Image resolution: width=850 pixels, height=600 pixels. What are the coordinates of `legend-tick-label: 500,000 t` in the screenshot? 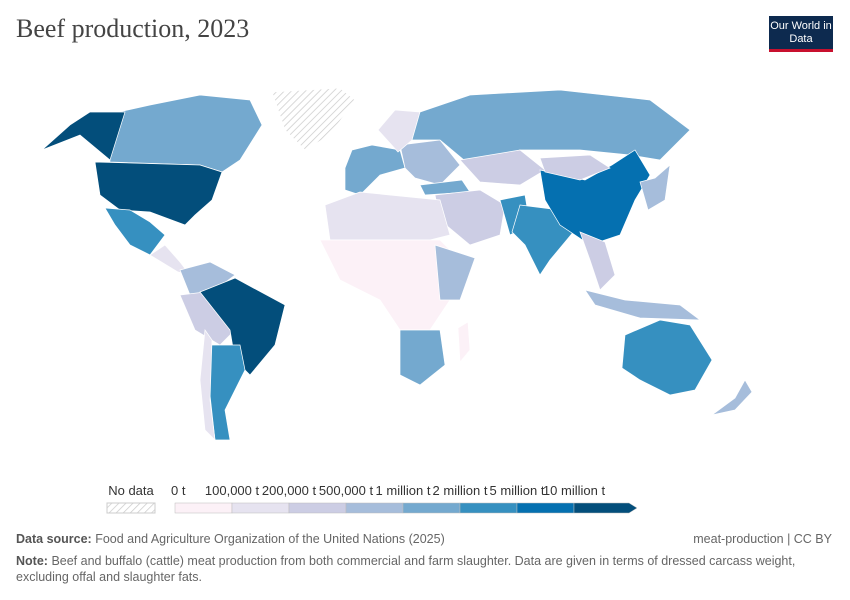 It's located at (346, 490).